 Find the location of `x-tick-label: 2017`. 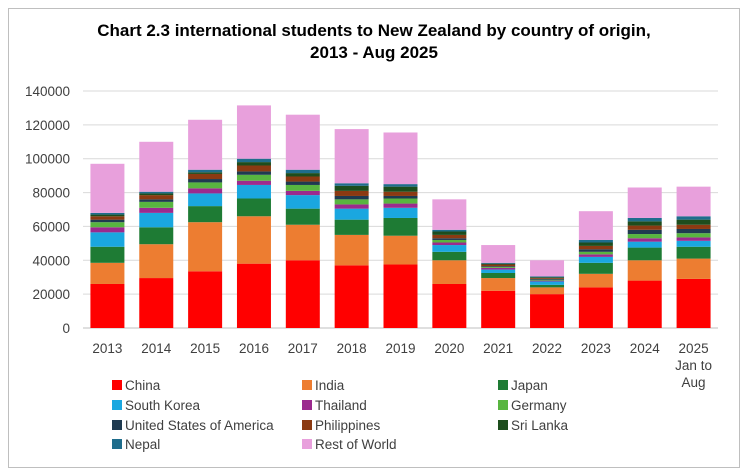

x-tick-label: 2017 is located at coordinates (303, 348).